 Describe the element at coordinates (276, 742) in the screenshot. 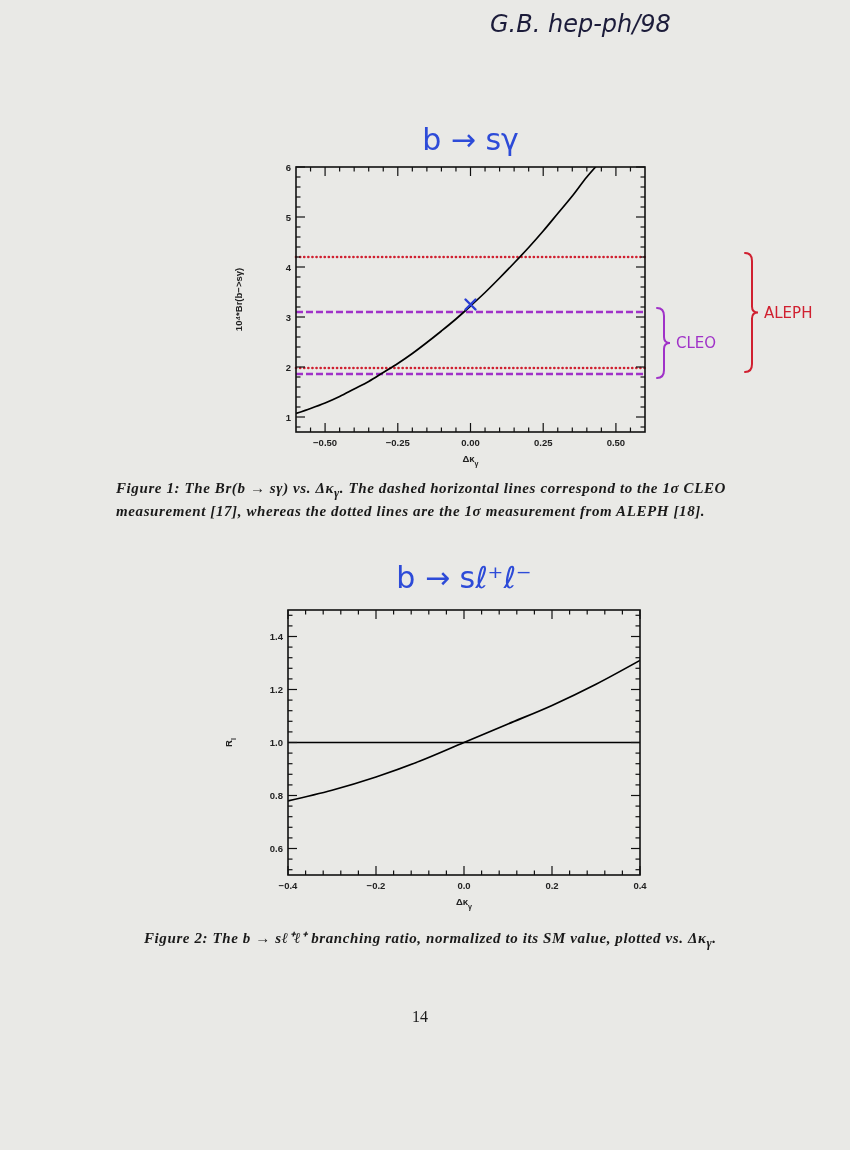

I see `y-tick-label: 1.0` at that location.